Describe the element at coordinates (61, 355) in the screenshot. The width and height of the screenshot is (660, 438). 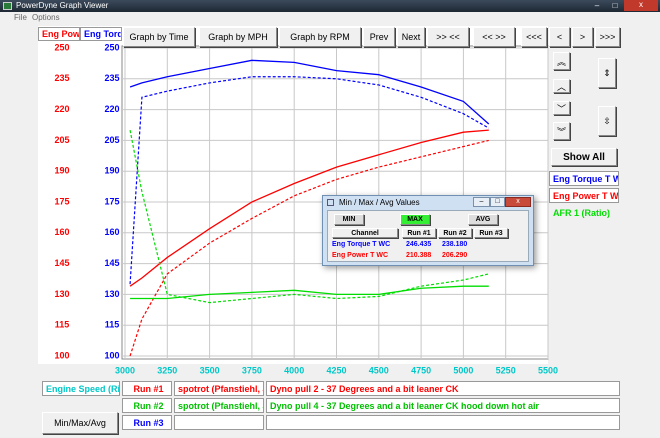
I see `y-tick-label: 100` at that location.